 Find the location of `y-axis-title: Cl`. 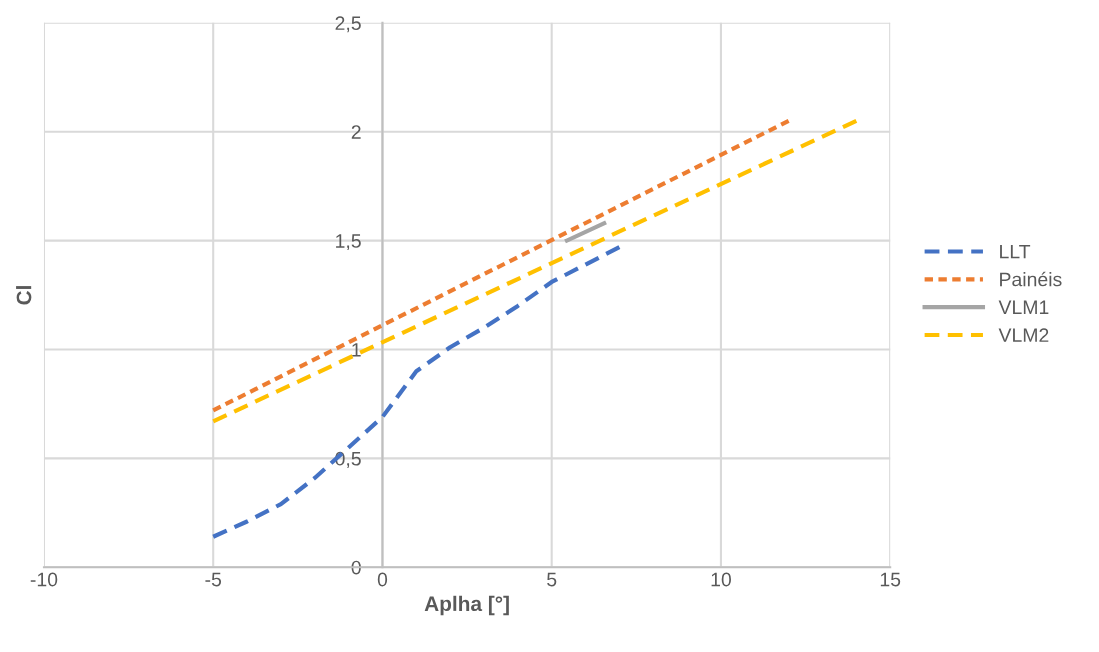

y-axis-title: Cl is located at coordinates (24, 295).